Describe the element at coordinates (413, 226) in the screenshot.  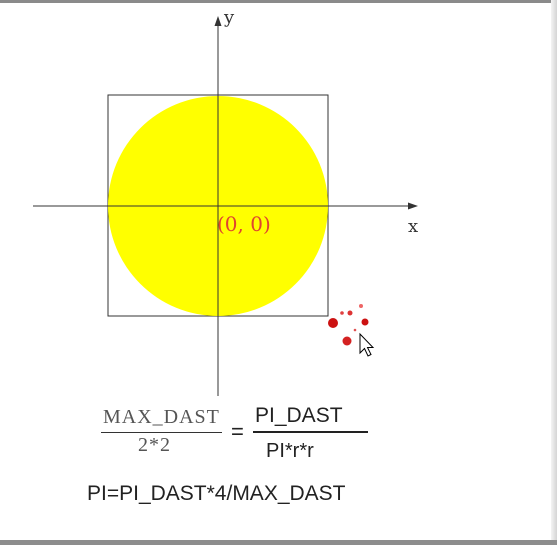
I see `x-axis-label: x` at that location.